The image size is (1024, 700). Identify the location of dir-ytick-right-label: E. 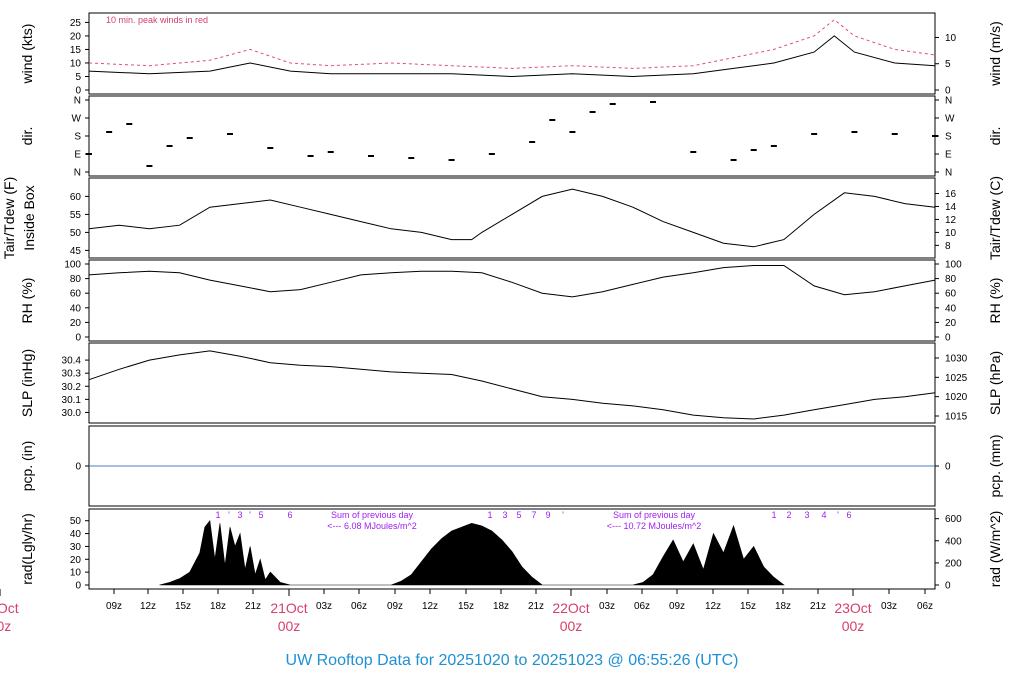
(948, 155).